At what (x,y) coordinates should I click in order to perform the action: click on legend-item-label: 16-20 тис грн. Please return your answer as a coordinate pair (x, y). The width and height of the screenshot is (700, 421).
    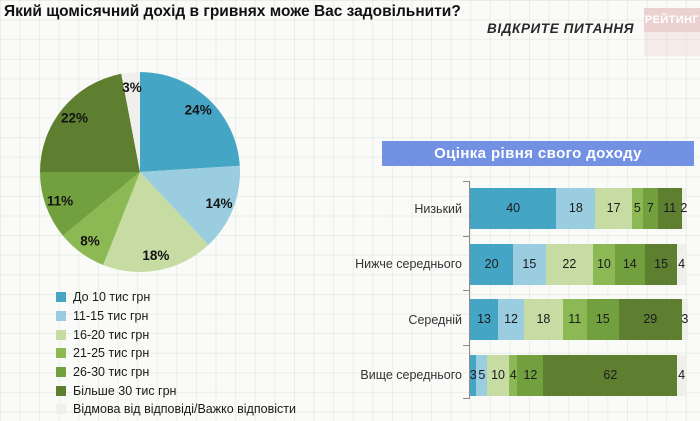
    Looking at the image, I should click on (111, 334).